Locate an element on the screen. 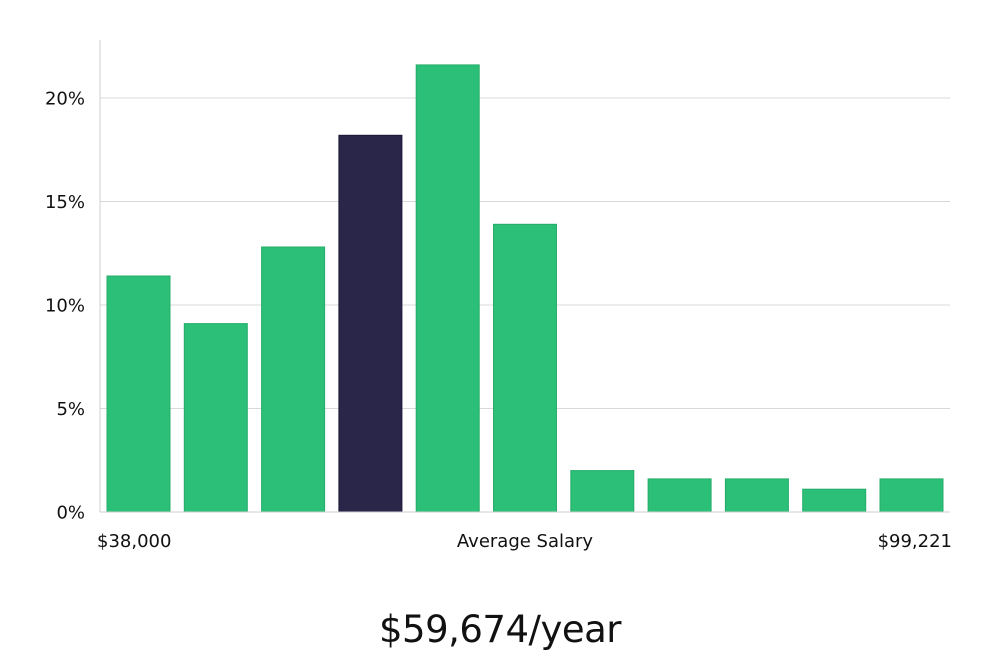 This screenshot has width=1000, height=660. y-tick-labels: 0% 5% 10% 15% 20% is located at coordinates (65, 306).